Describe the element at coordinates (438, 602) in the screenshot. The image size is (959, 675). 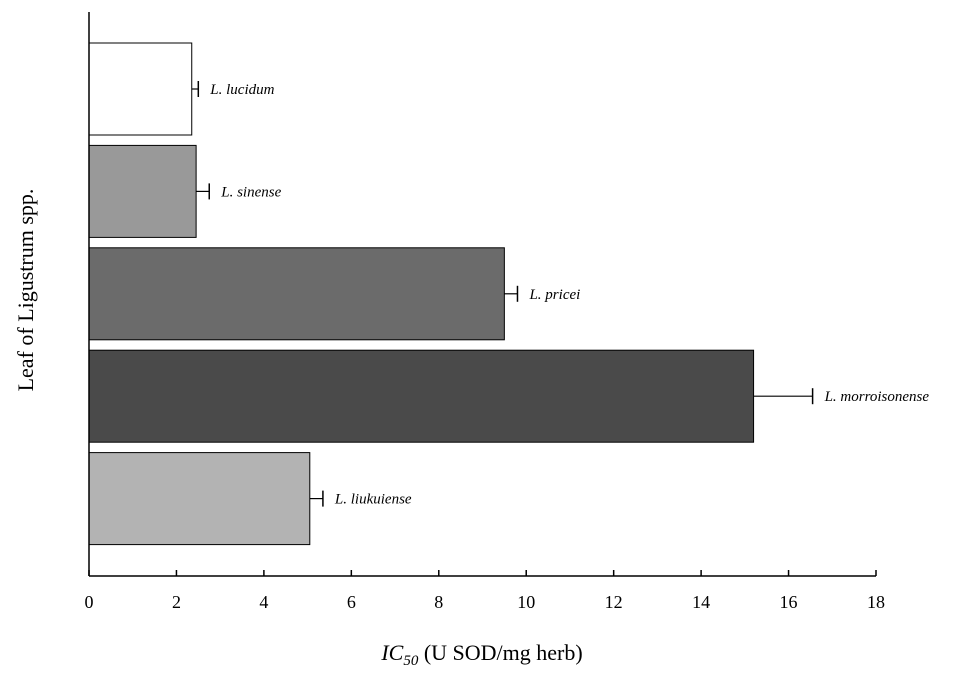
I see `x-tick-label: 8` at that location.